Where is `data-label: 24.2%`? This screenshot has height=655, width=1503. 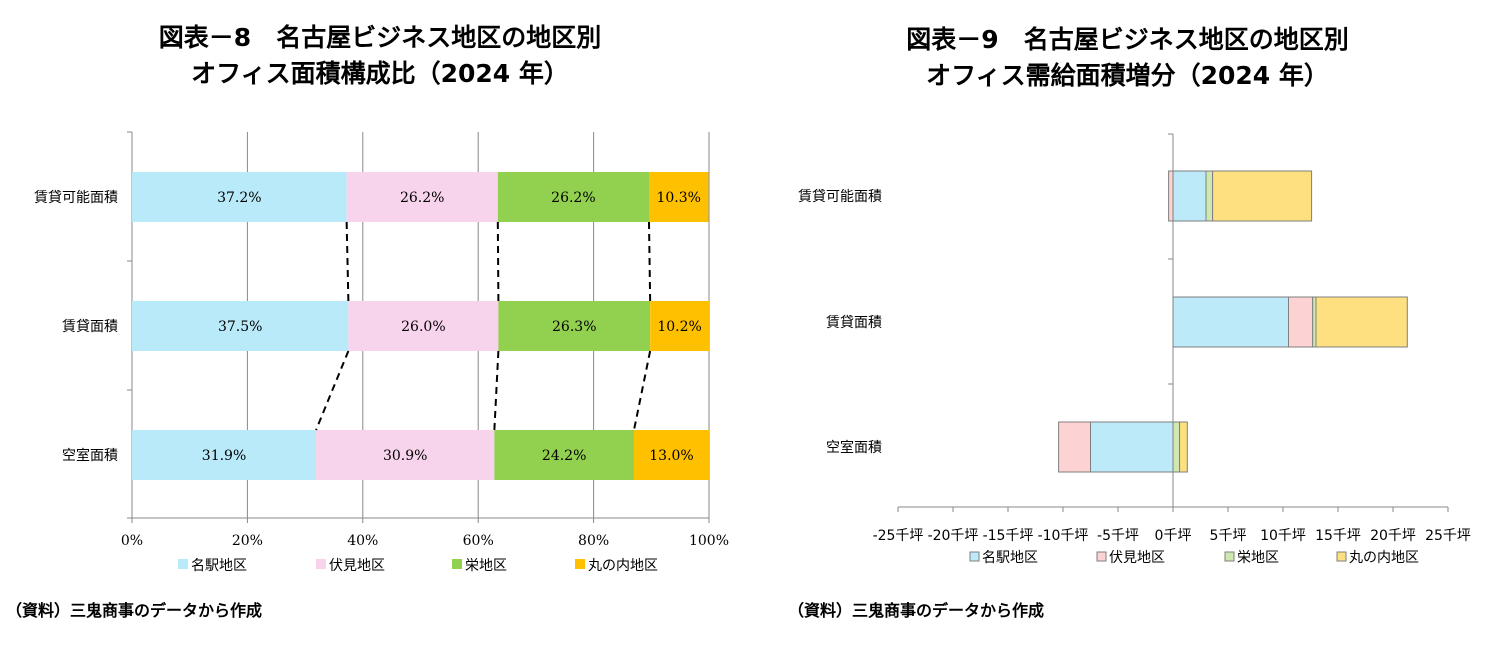 data-label: 24.2% is located at coordinates (564, 456).